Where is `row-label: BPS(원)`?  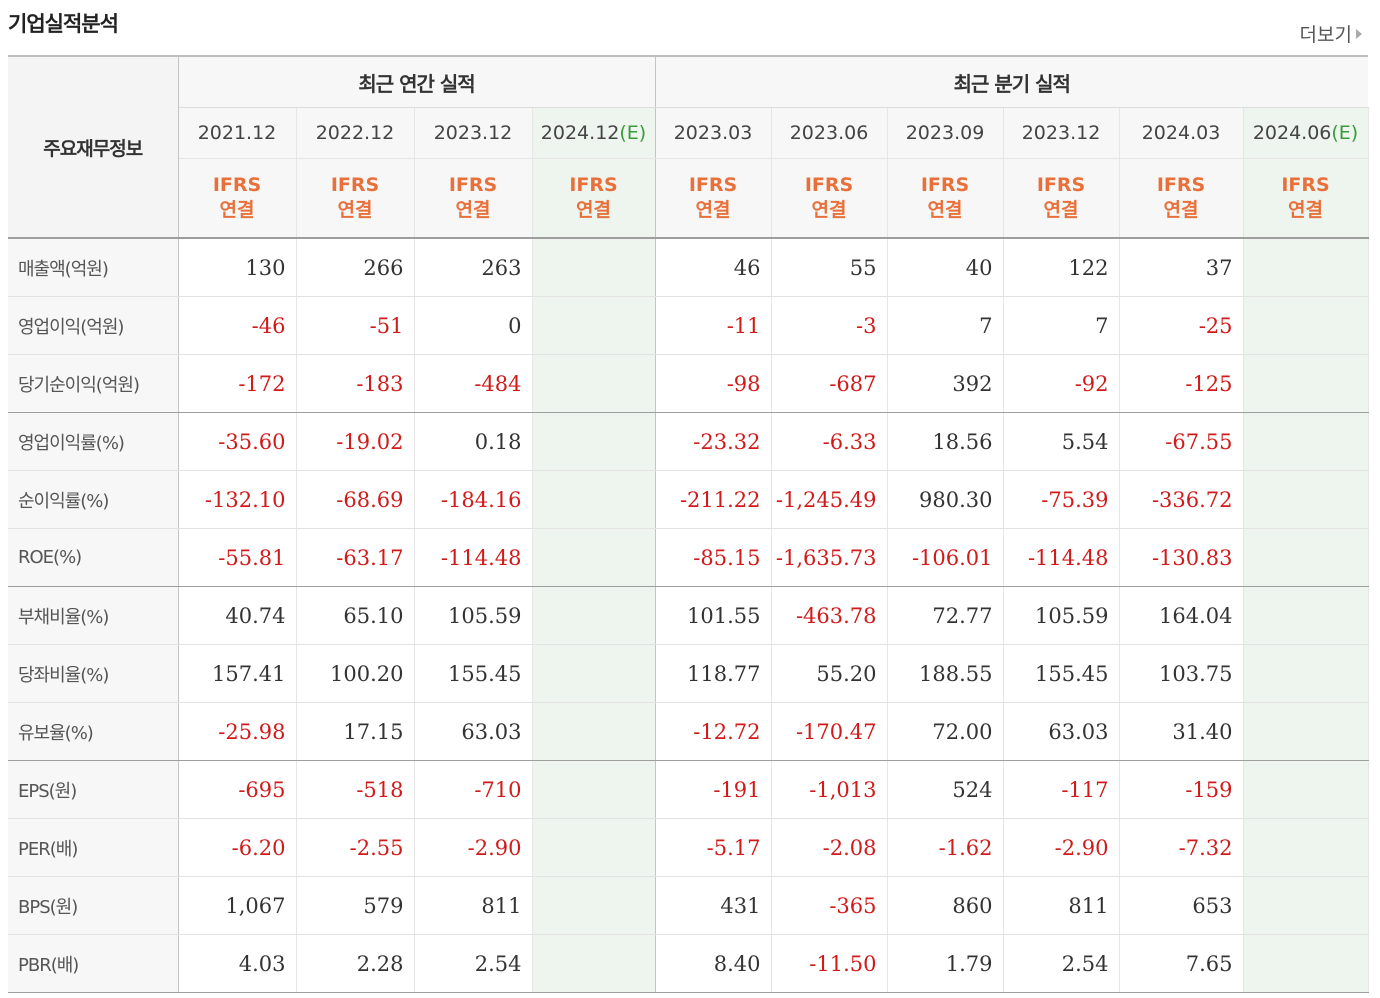 row-label: BPS(원) is located at coordinates (93, 905).